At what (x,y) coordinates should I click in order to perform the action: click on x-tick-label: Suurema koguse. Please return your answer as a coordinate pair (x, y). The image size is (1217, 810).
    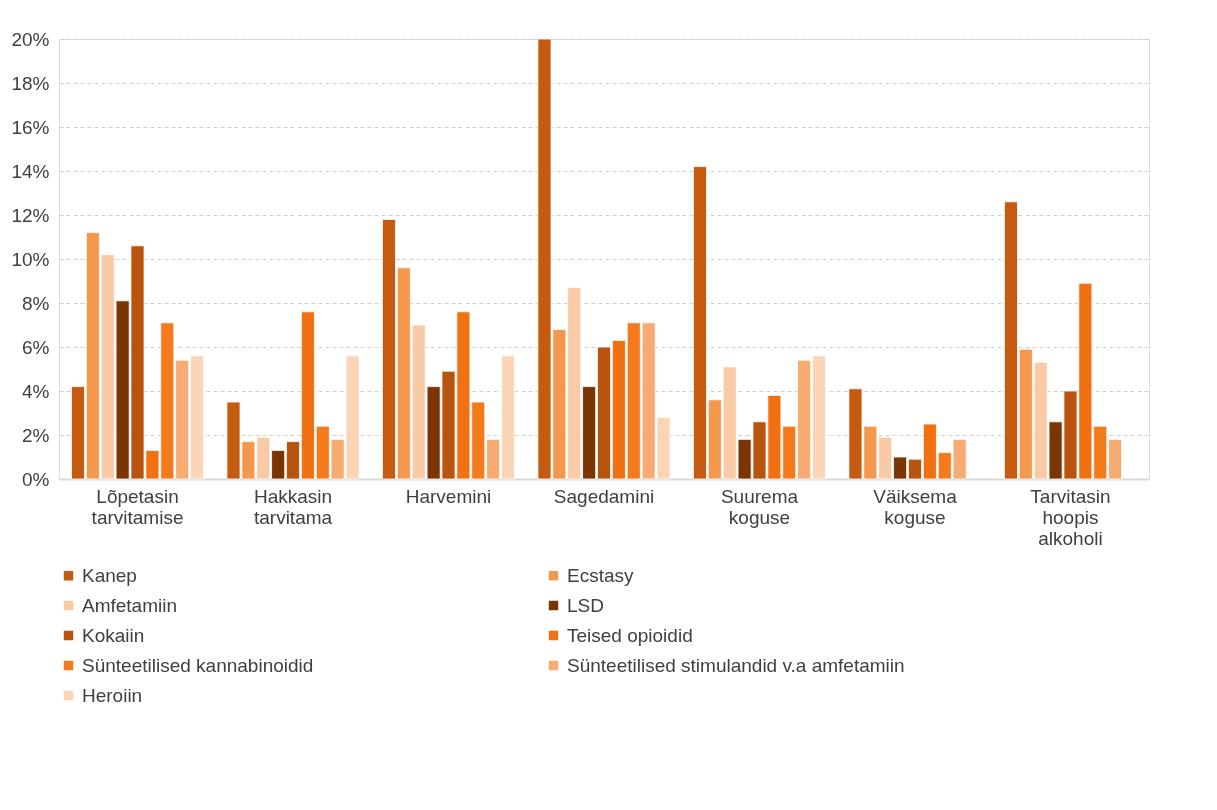
    Looking at the image, I should click on (759, 506).